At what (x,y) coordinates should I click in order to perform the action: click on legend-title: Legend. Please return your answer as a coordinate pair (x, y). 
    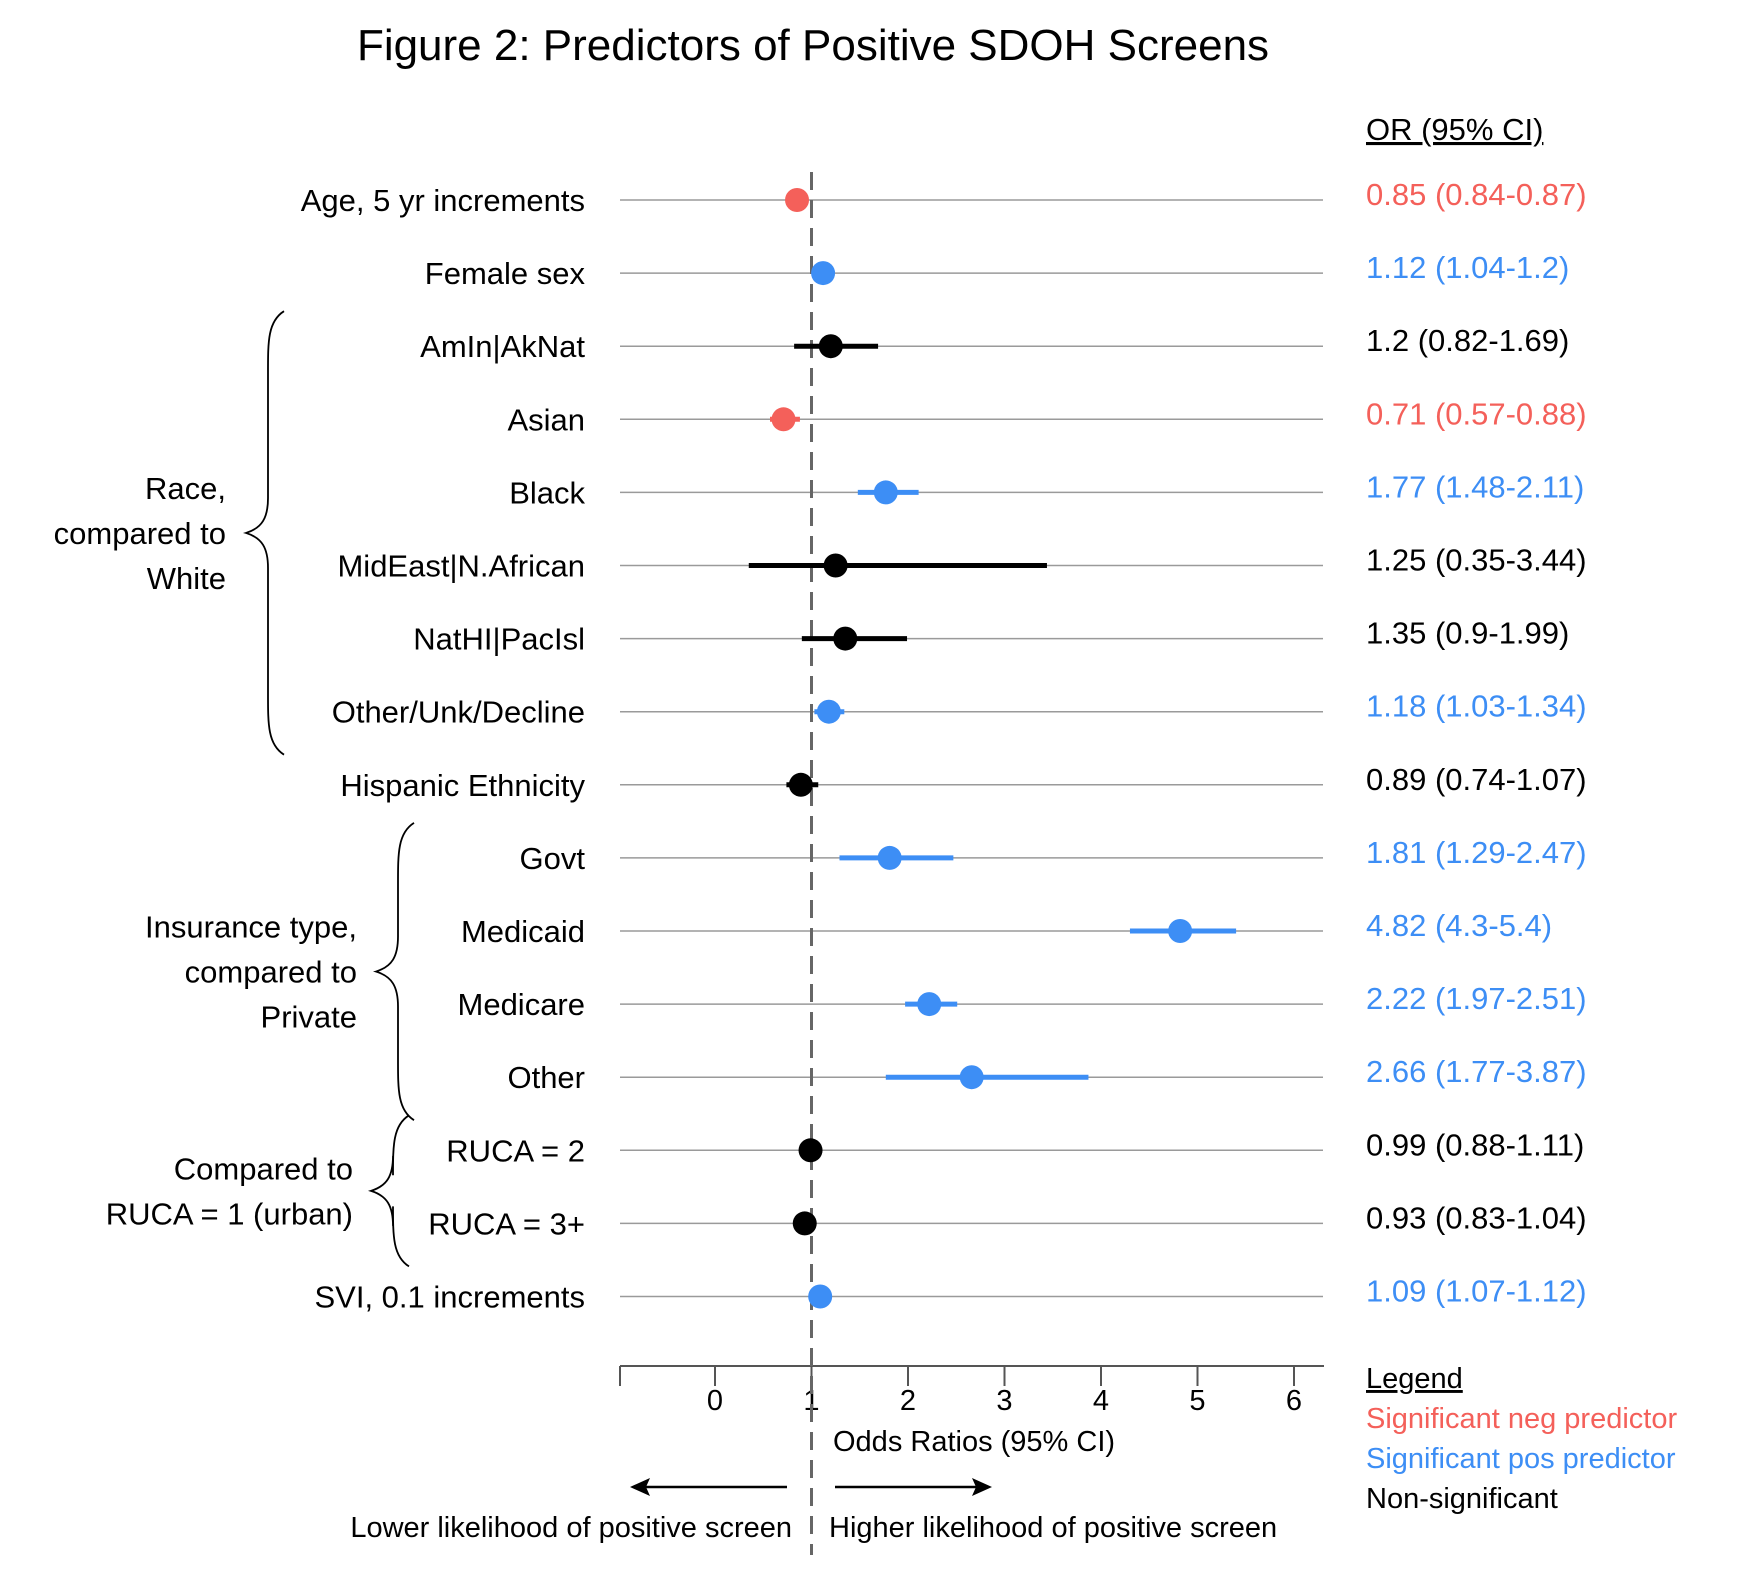
    Looking at the image, I should click on (1414, 1379).